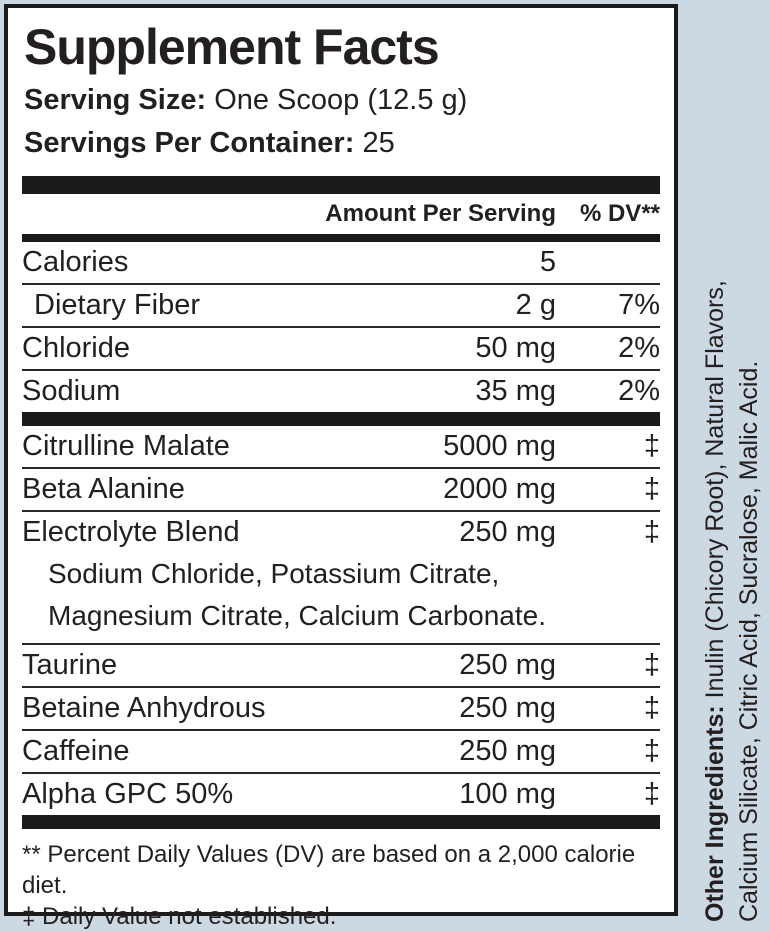  I want to click on table-row-dietary-fiber: Dietary Fiber 2 g 7%, so click(341, 306).